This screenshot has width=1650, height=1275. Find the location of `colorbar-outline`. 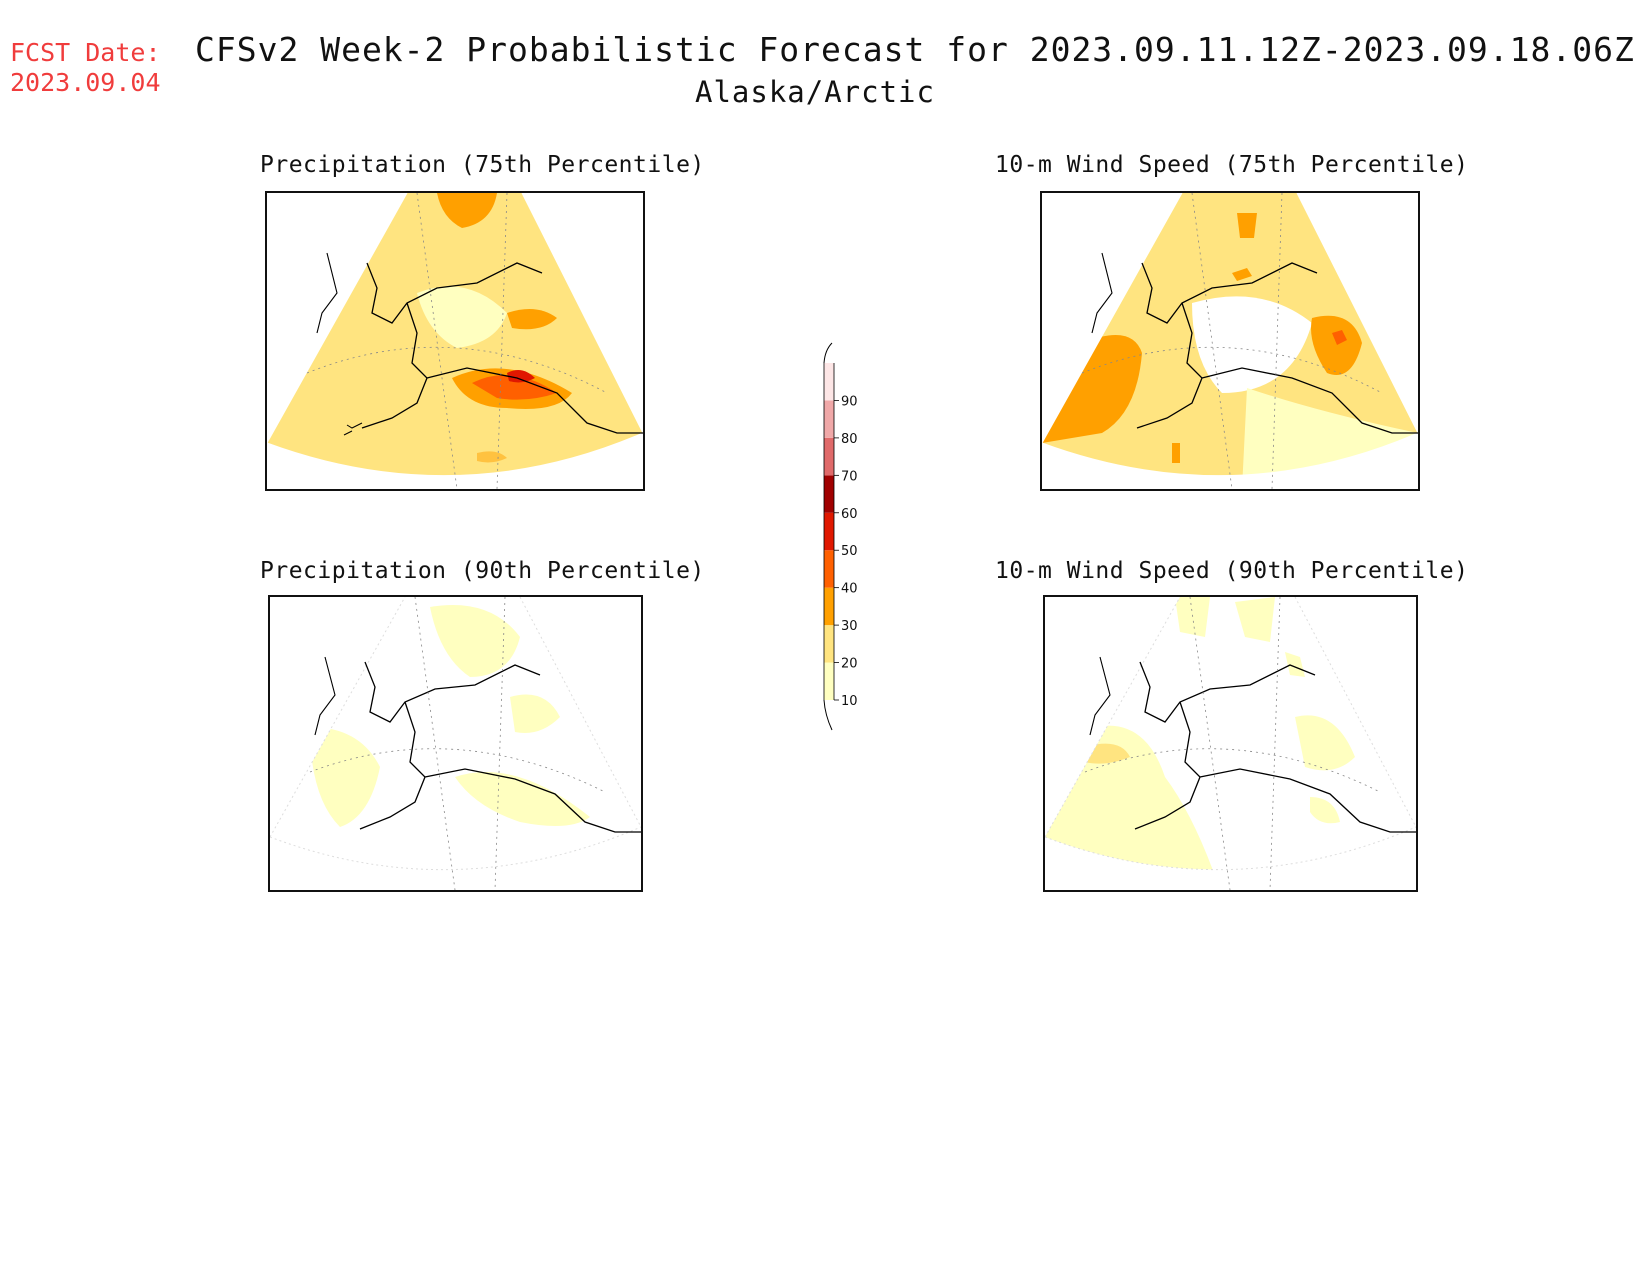

colorbar-outline is located at coordinates (829, 531).